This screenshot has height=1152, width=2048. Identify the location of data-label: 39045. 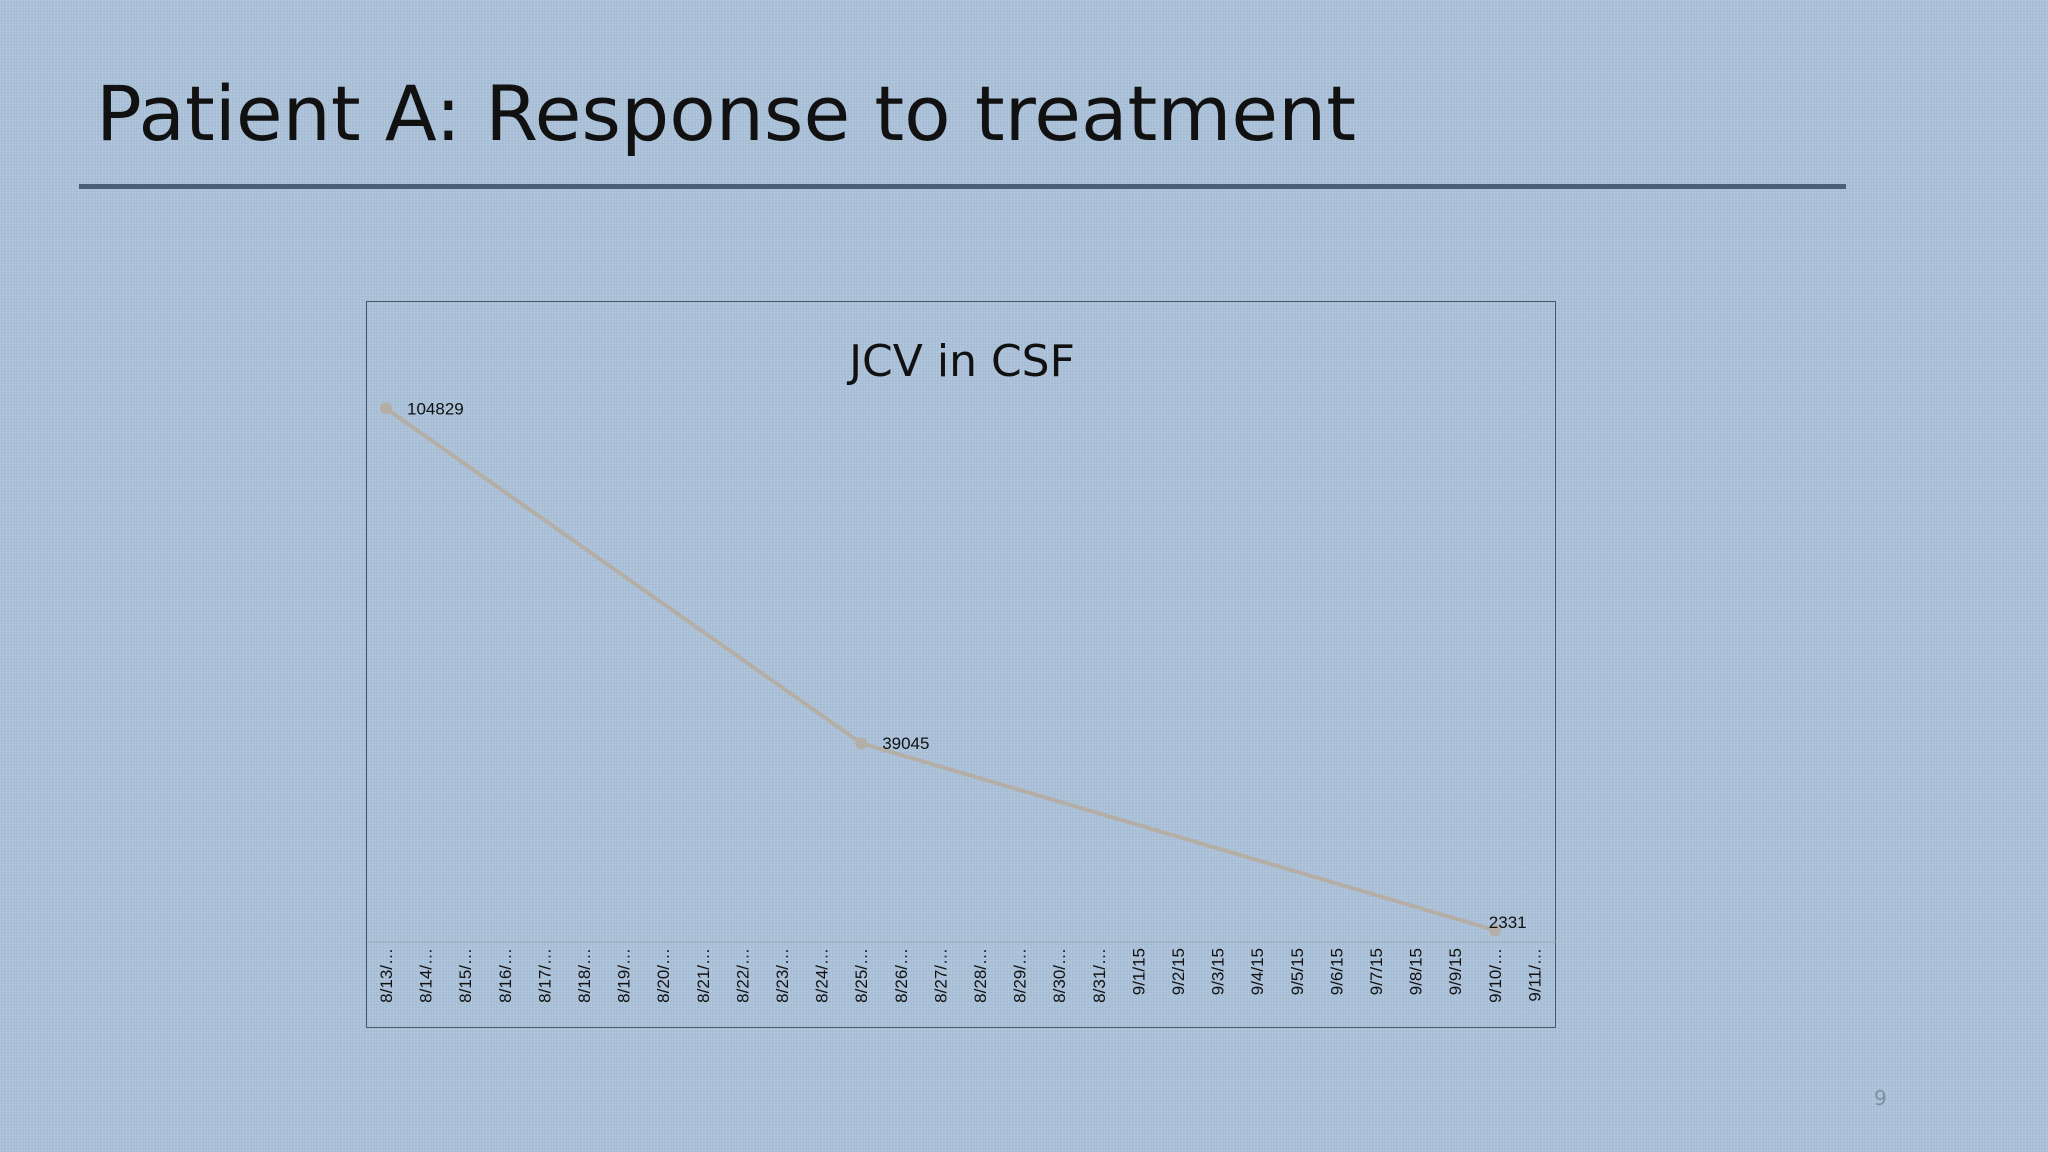
(905, 743).